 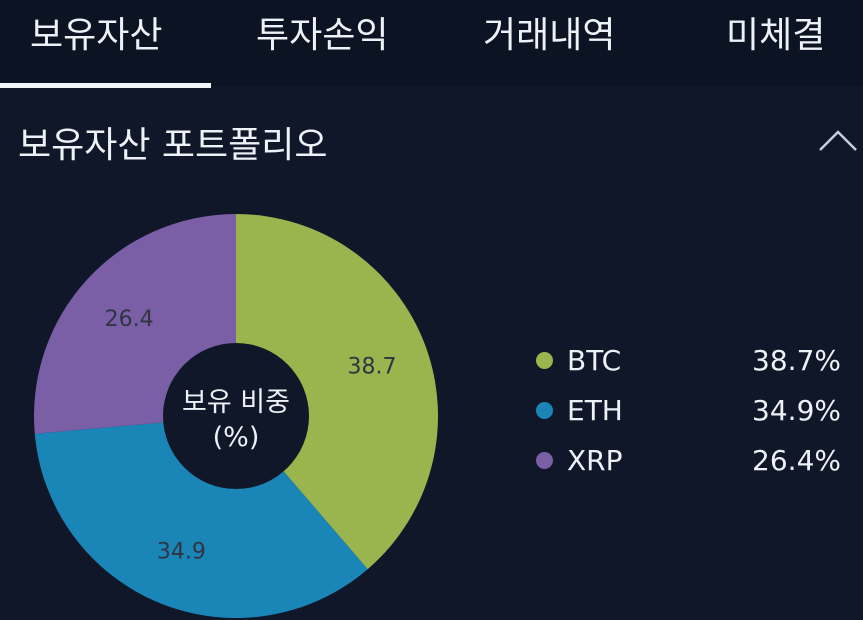 I want to click on donut-hole, so click(x=236, y=416).